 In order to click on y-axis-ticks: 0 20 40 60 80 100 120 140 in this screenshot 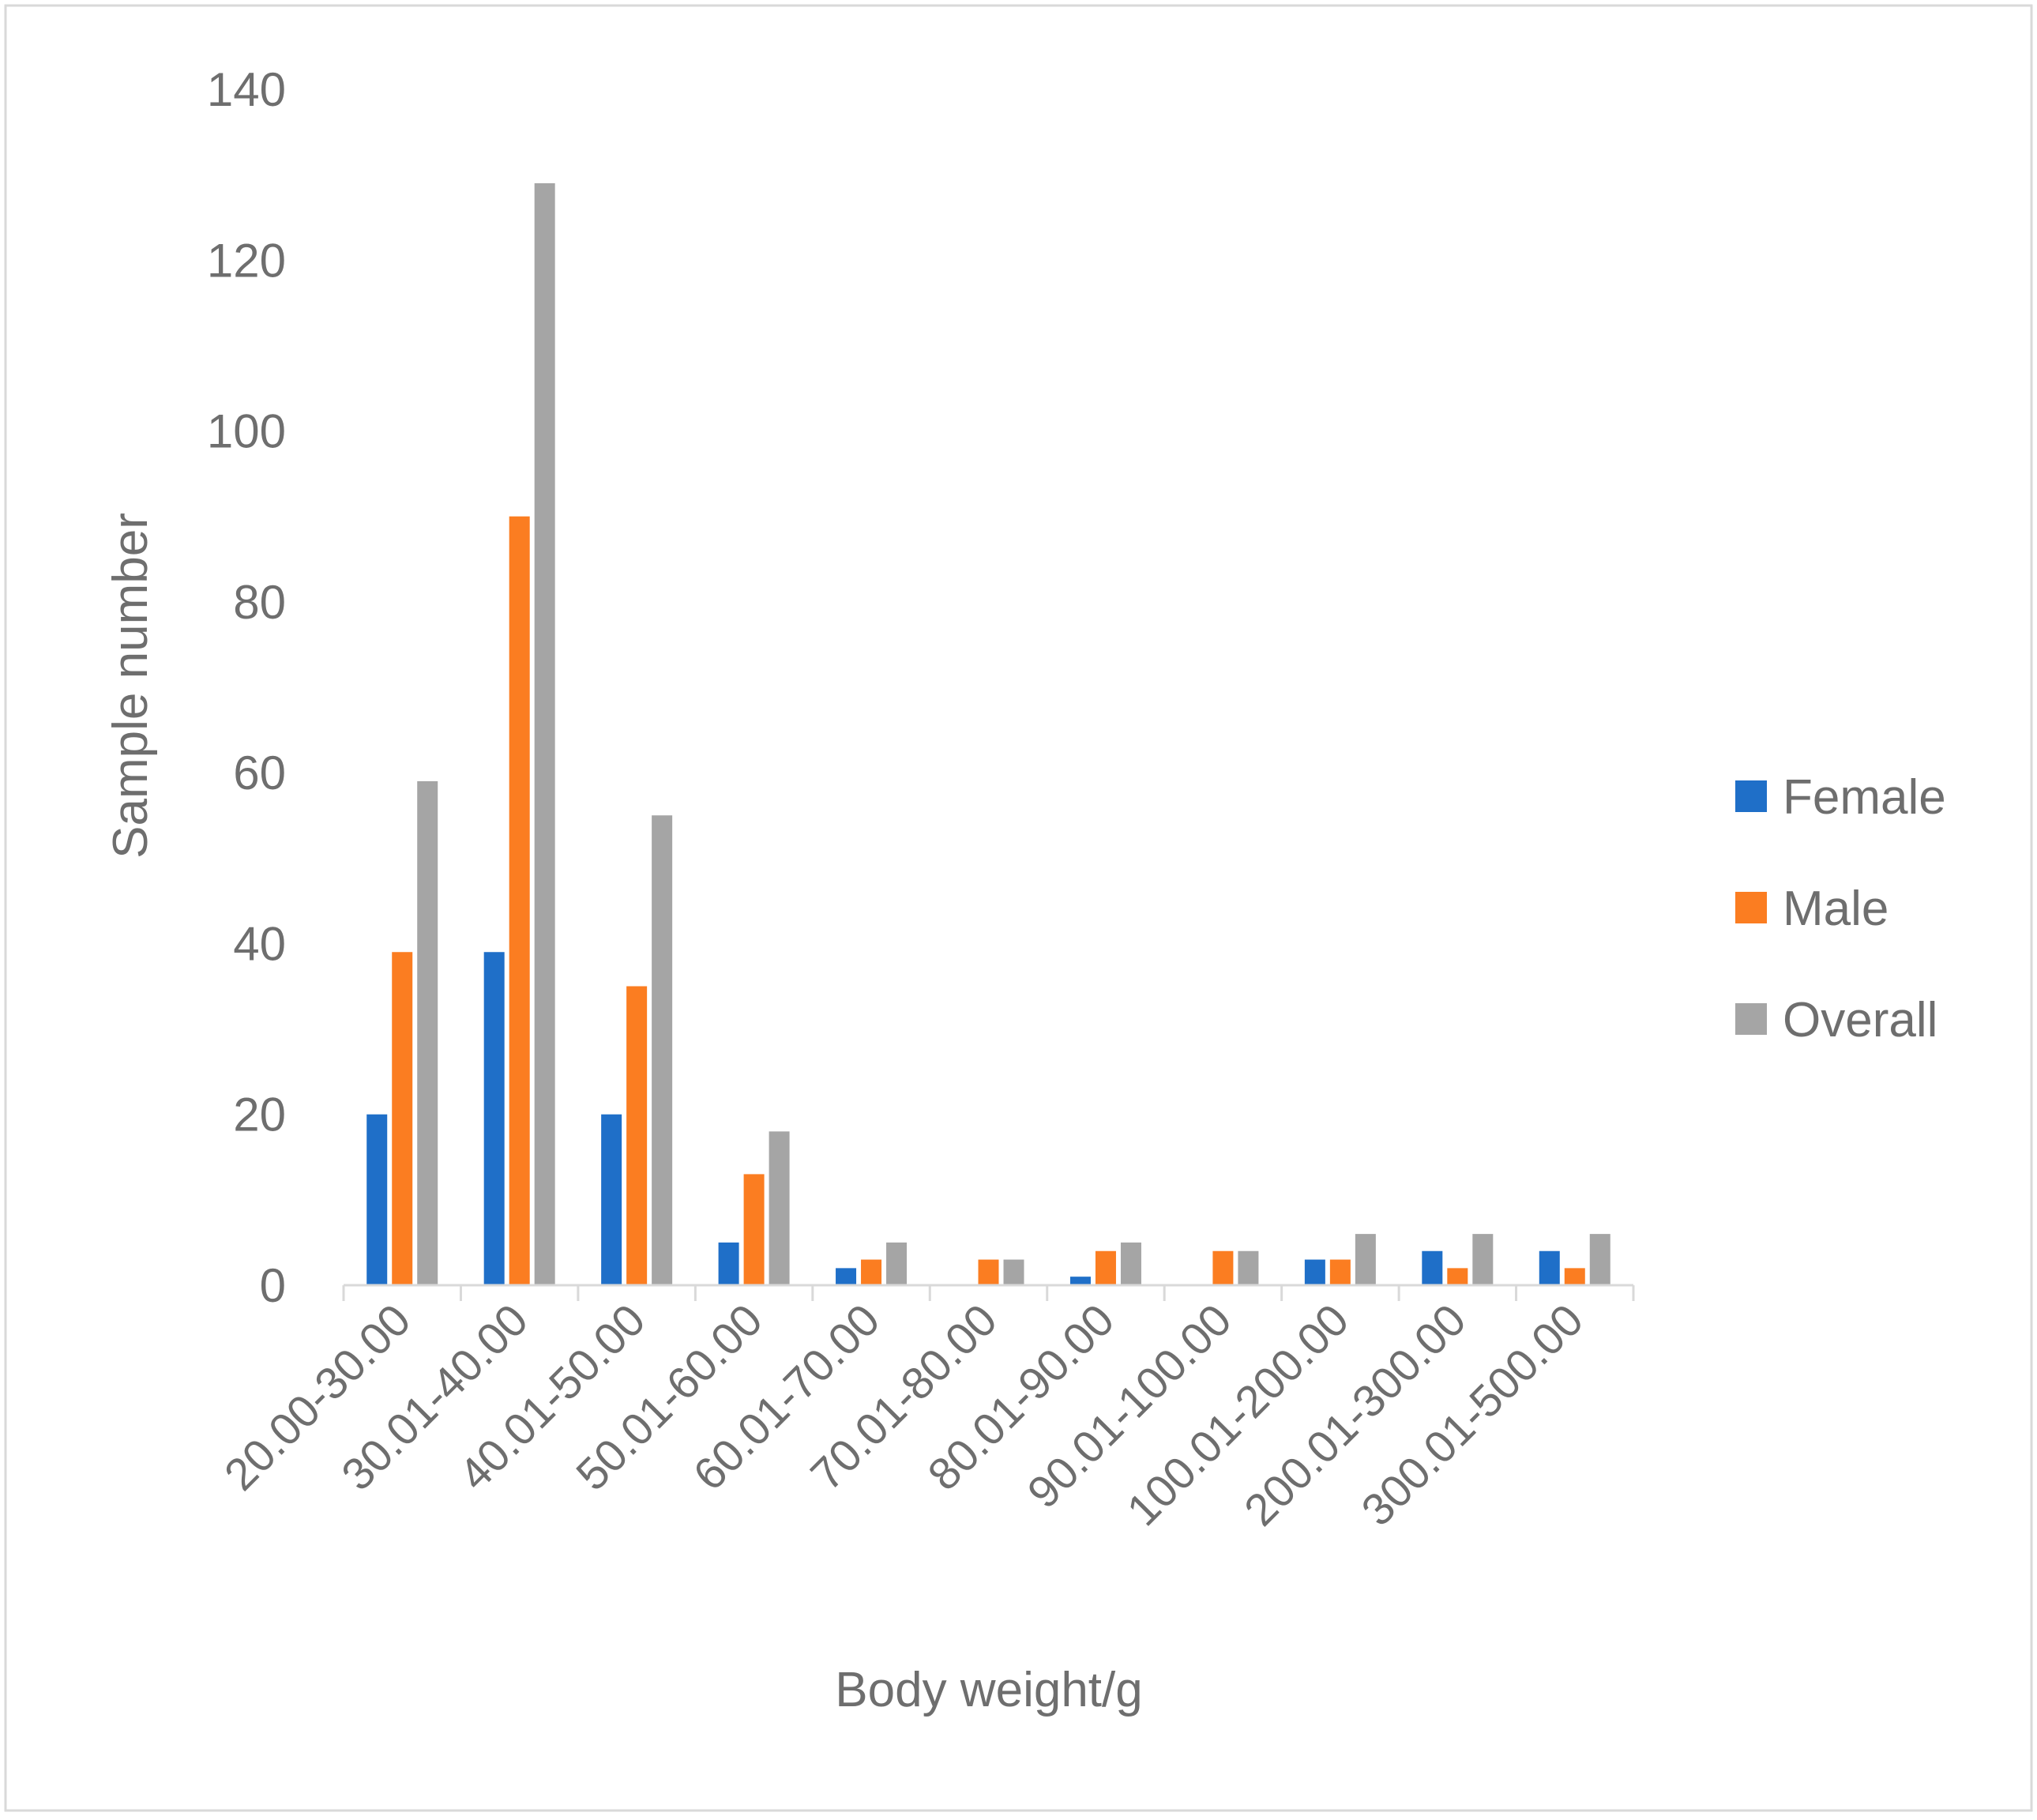, I will do `click(246, 687)`.